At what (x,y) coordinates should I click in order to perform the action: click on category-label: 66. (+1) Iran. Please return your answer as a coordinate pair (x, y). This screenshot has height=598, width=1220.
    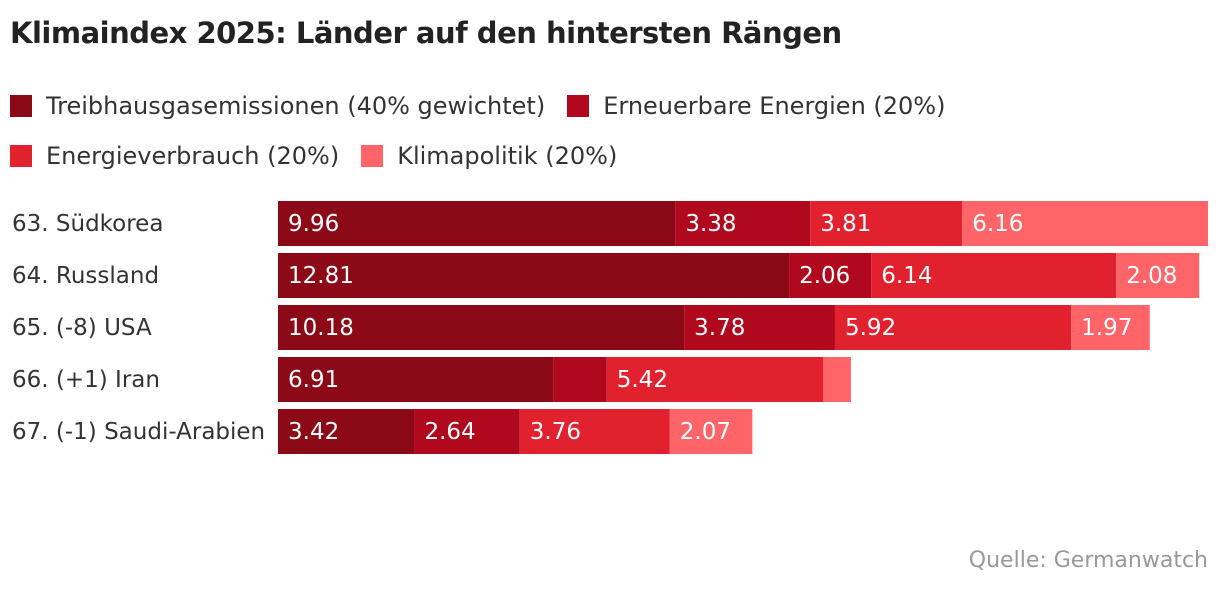
    Looking at the image, I should click on (86, 380).